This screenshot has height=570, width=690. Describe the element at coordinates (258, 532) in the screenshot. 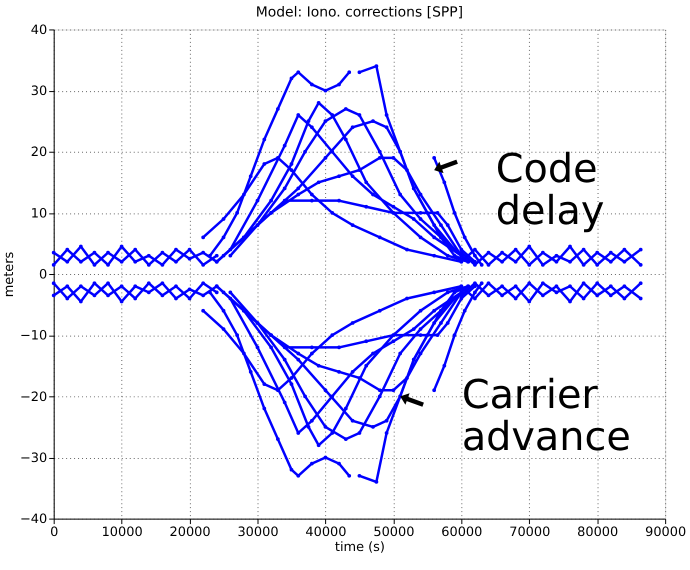

I see `x-tick-label: 30000` at that location.